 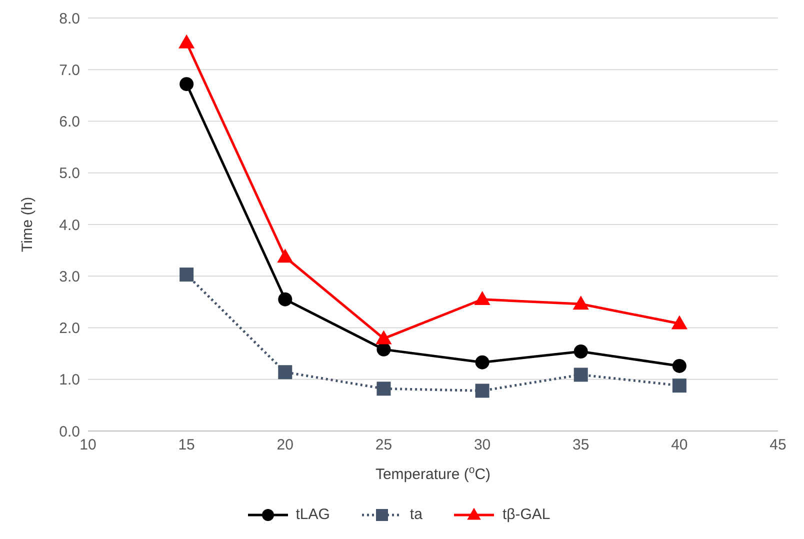 What do you see at coordinates (433, 473) in the screenshot?
I see `x-axis-title: Temperature ($^{o}$C)` at bounding box center [433, 473].